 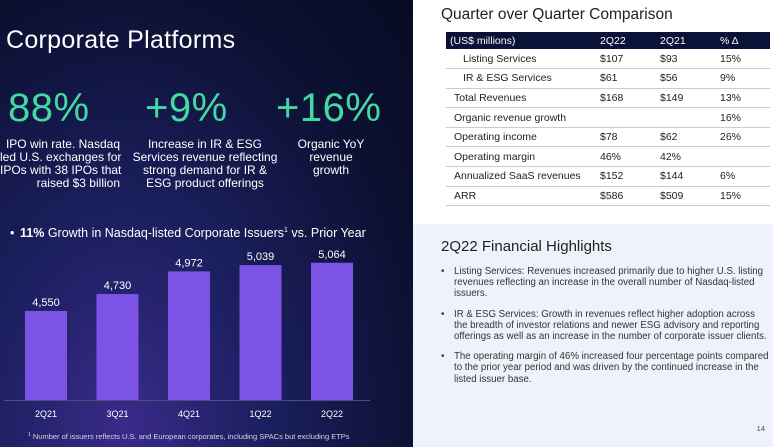 What do you see at coordinates (743, 40) in the screenshot?
I see `header-pct-change: % Δ` at bounding box center [743, 40].